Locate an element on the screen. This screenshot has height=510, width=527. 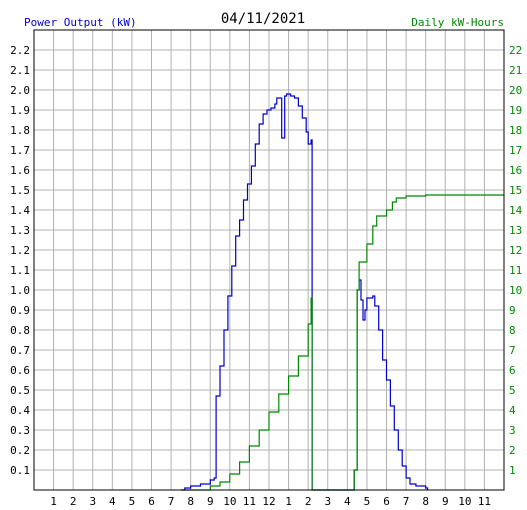
right-axis-title: Daily kW-Hours is located at coordinates (457, 22).